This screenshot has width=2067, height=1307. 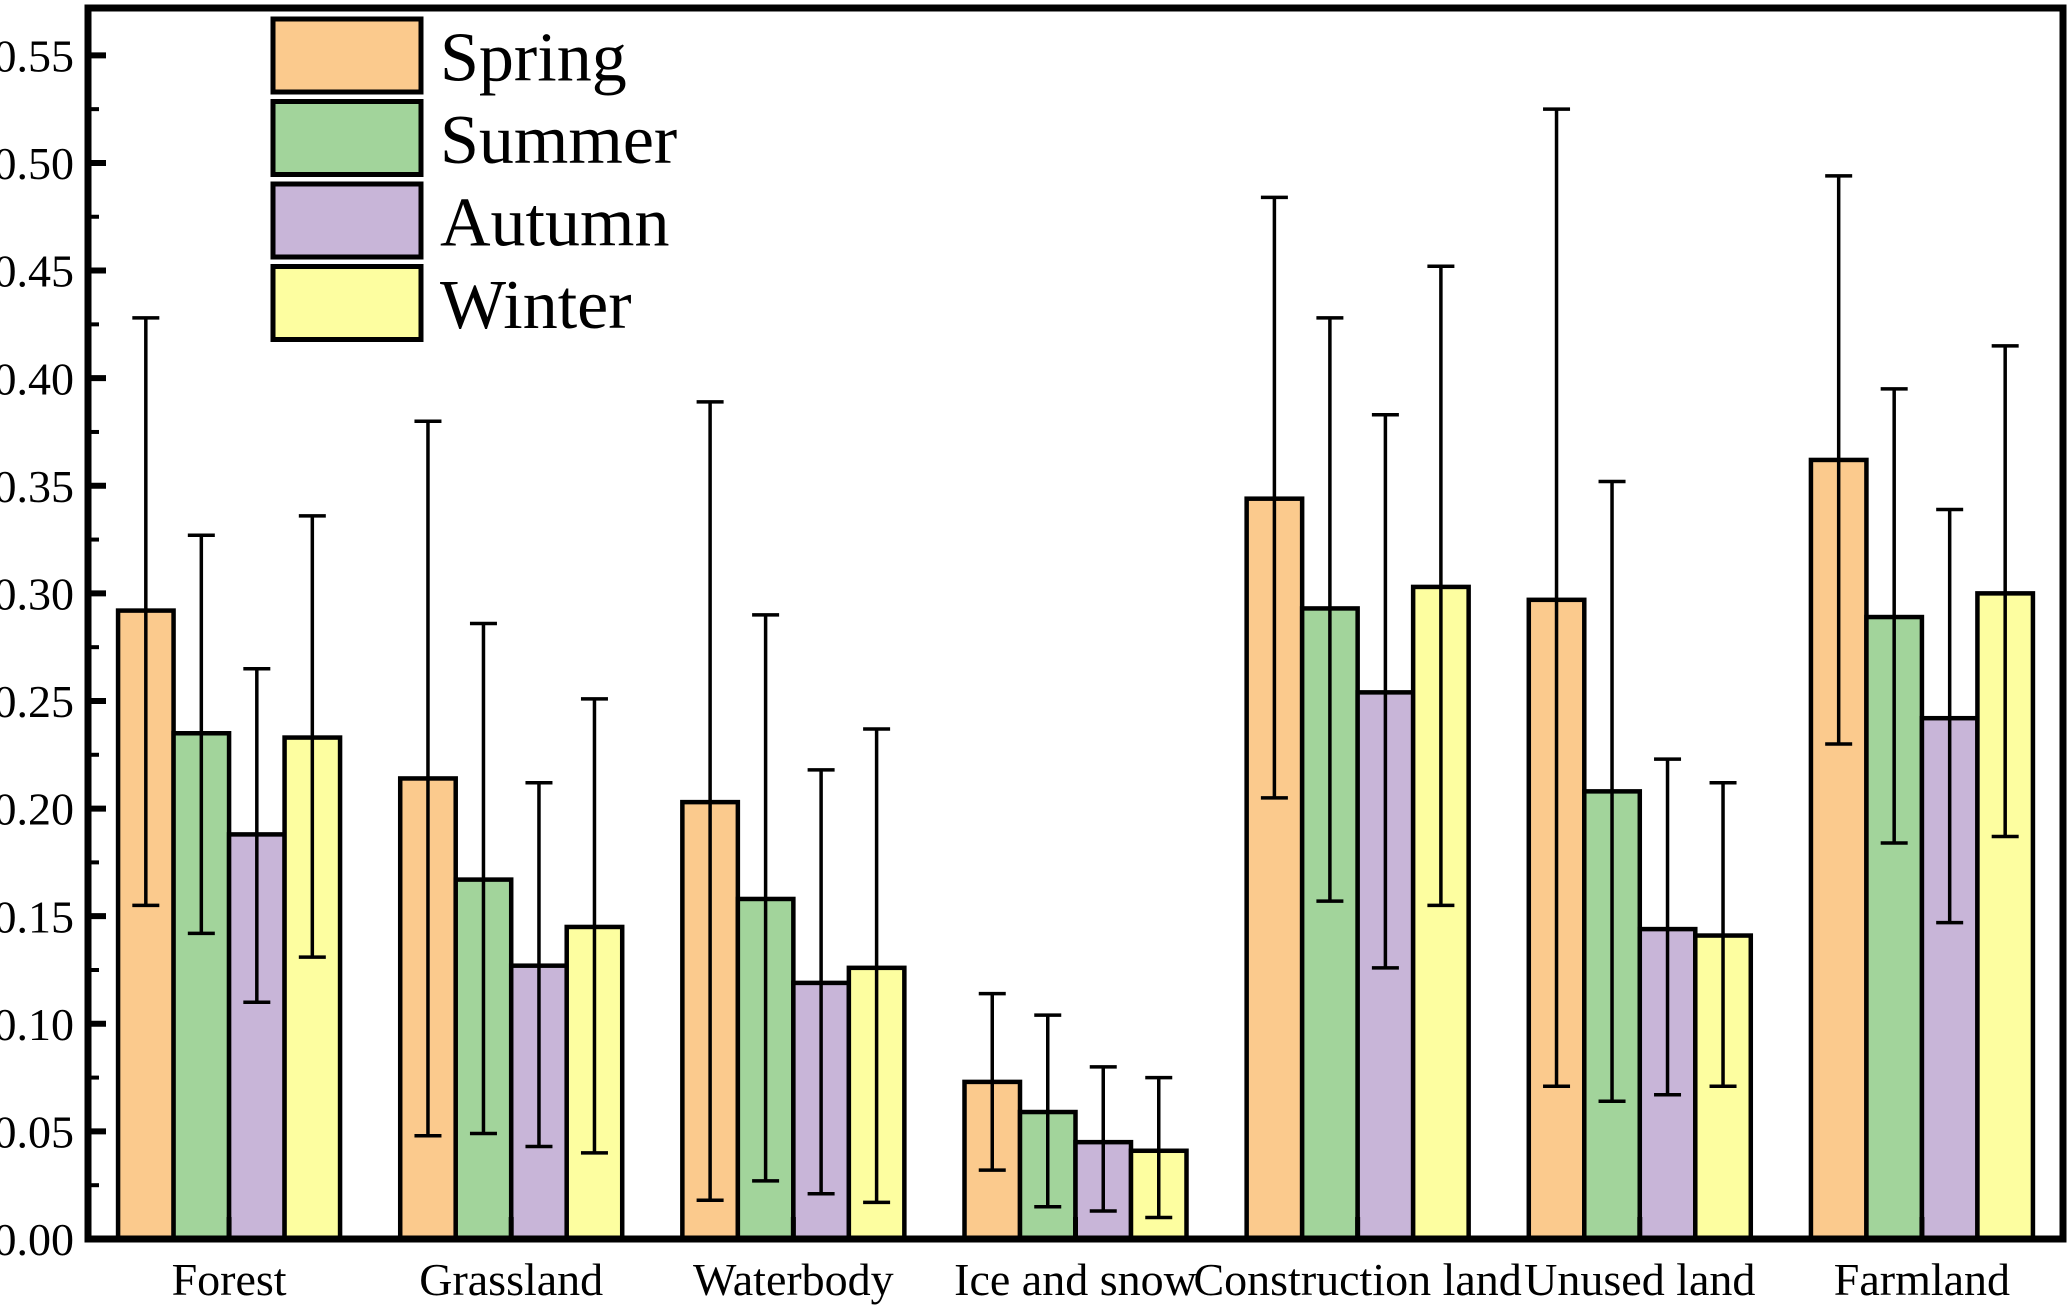 What do you see at coordinates (37, 1131) in the screenshot?
I see `y-tick-label: 0.05` at bounding box center [37, 1131].